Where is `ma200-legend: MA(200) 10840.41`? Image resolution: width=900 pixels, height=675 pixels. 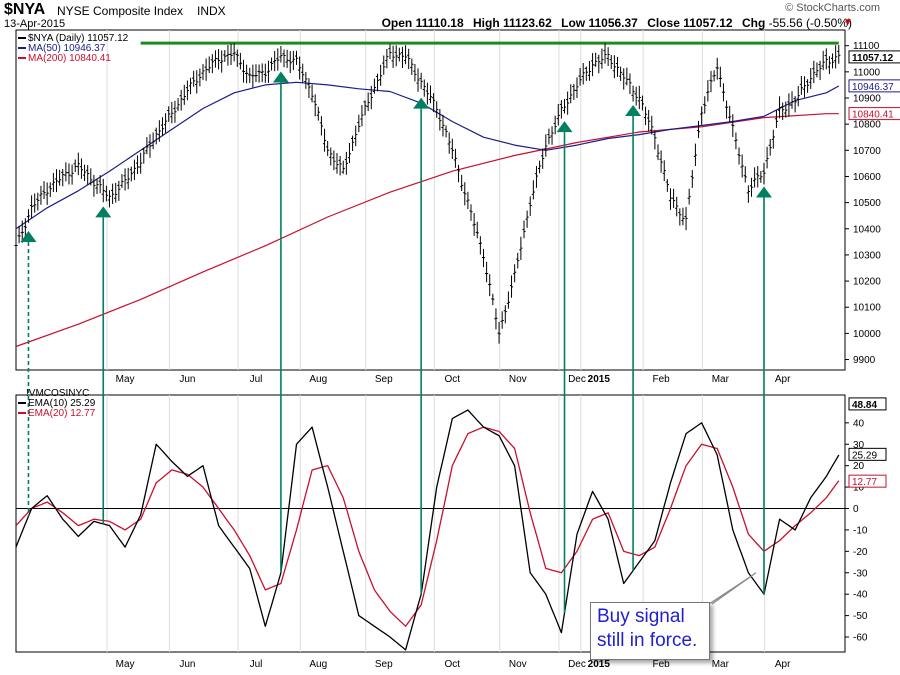 ma200-legend: MA(200) 10840.41 is located at coordinates (69, 58).